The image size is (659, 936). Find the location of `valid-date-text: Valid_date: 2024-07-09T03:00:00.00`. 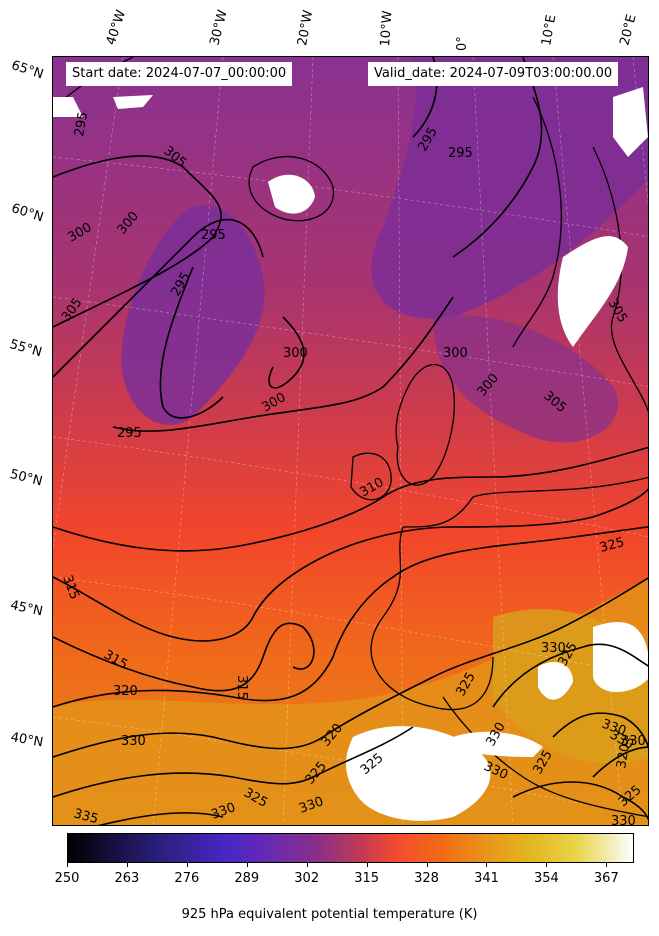

valid-date-text: Valid_date: 2024-07-09T03:00:00.00 is located at coordinates (493, 73).